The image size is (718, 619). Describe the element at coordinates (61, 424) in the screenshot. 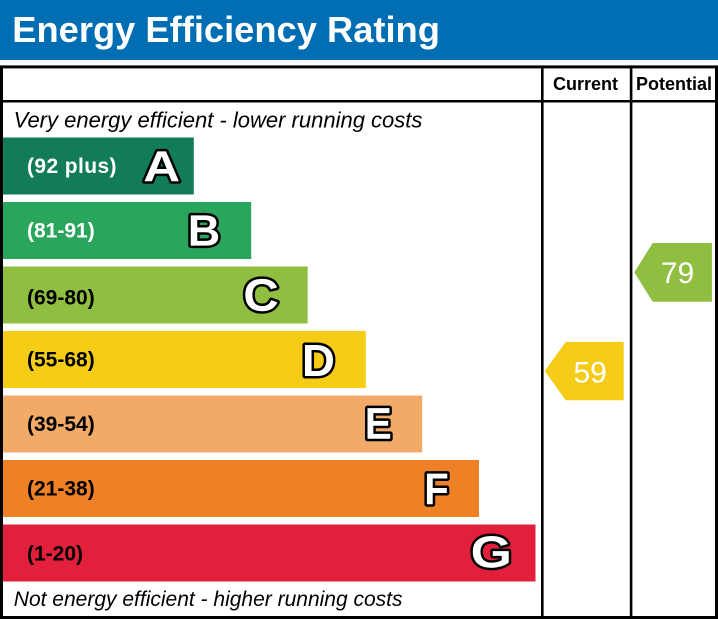

I see `svg-text: (39-54)` at that location.